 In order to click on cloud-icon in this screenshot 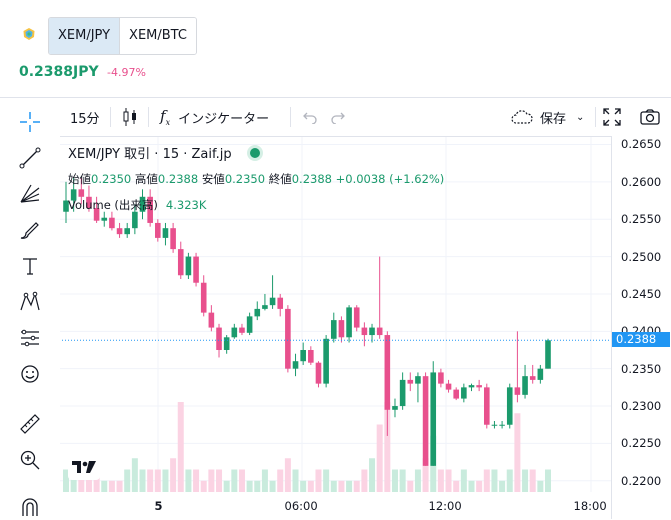, I will do `click(522, 117)`.